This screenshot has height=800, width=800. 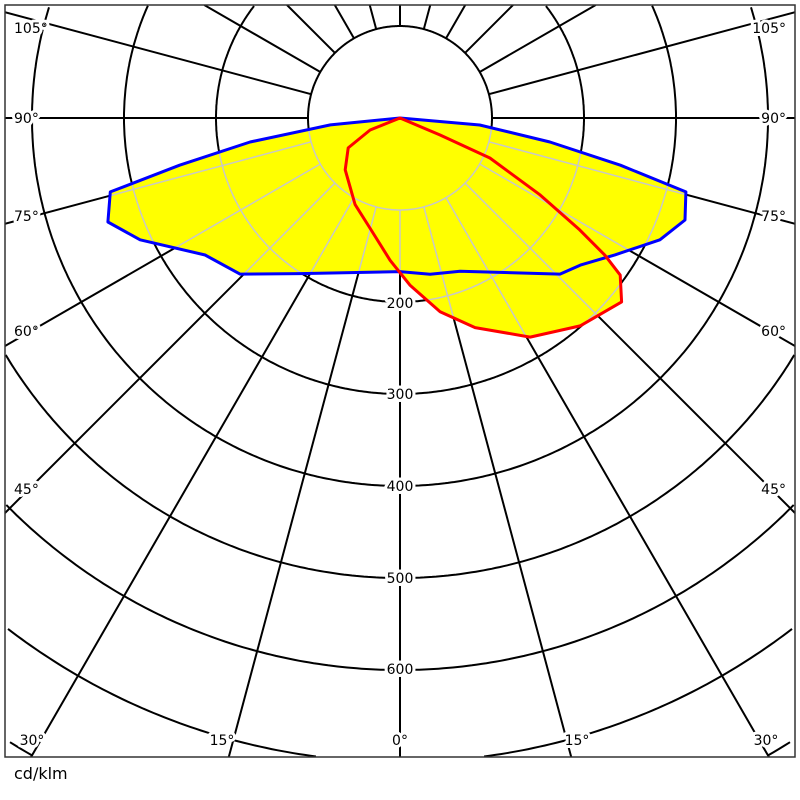 What do you see at coordinates (773, 119) in the screenshot?
I see `angle-label-right-90: 90°` at bounding box center [773, 119].